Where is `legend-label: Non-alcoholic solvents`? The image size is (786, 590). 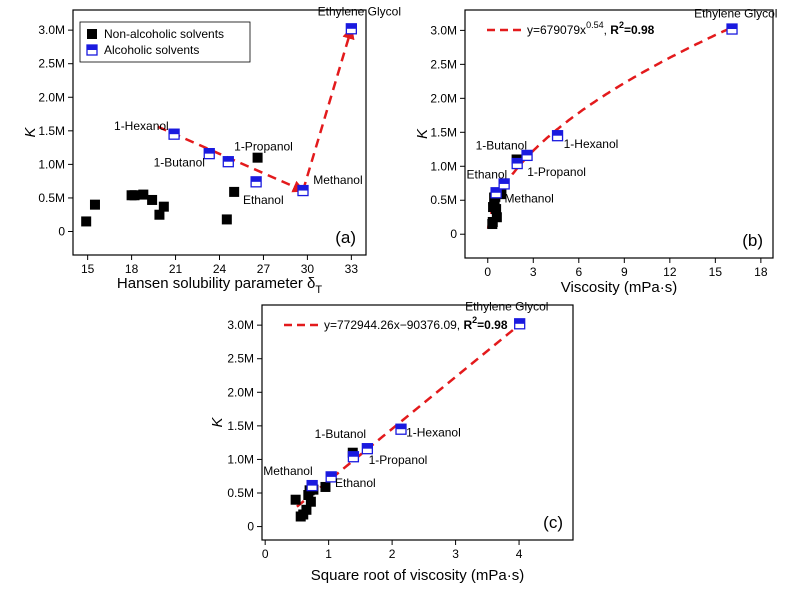
legend-label: Non-alcoholic solvents is located at coordinates (164, 34).